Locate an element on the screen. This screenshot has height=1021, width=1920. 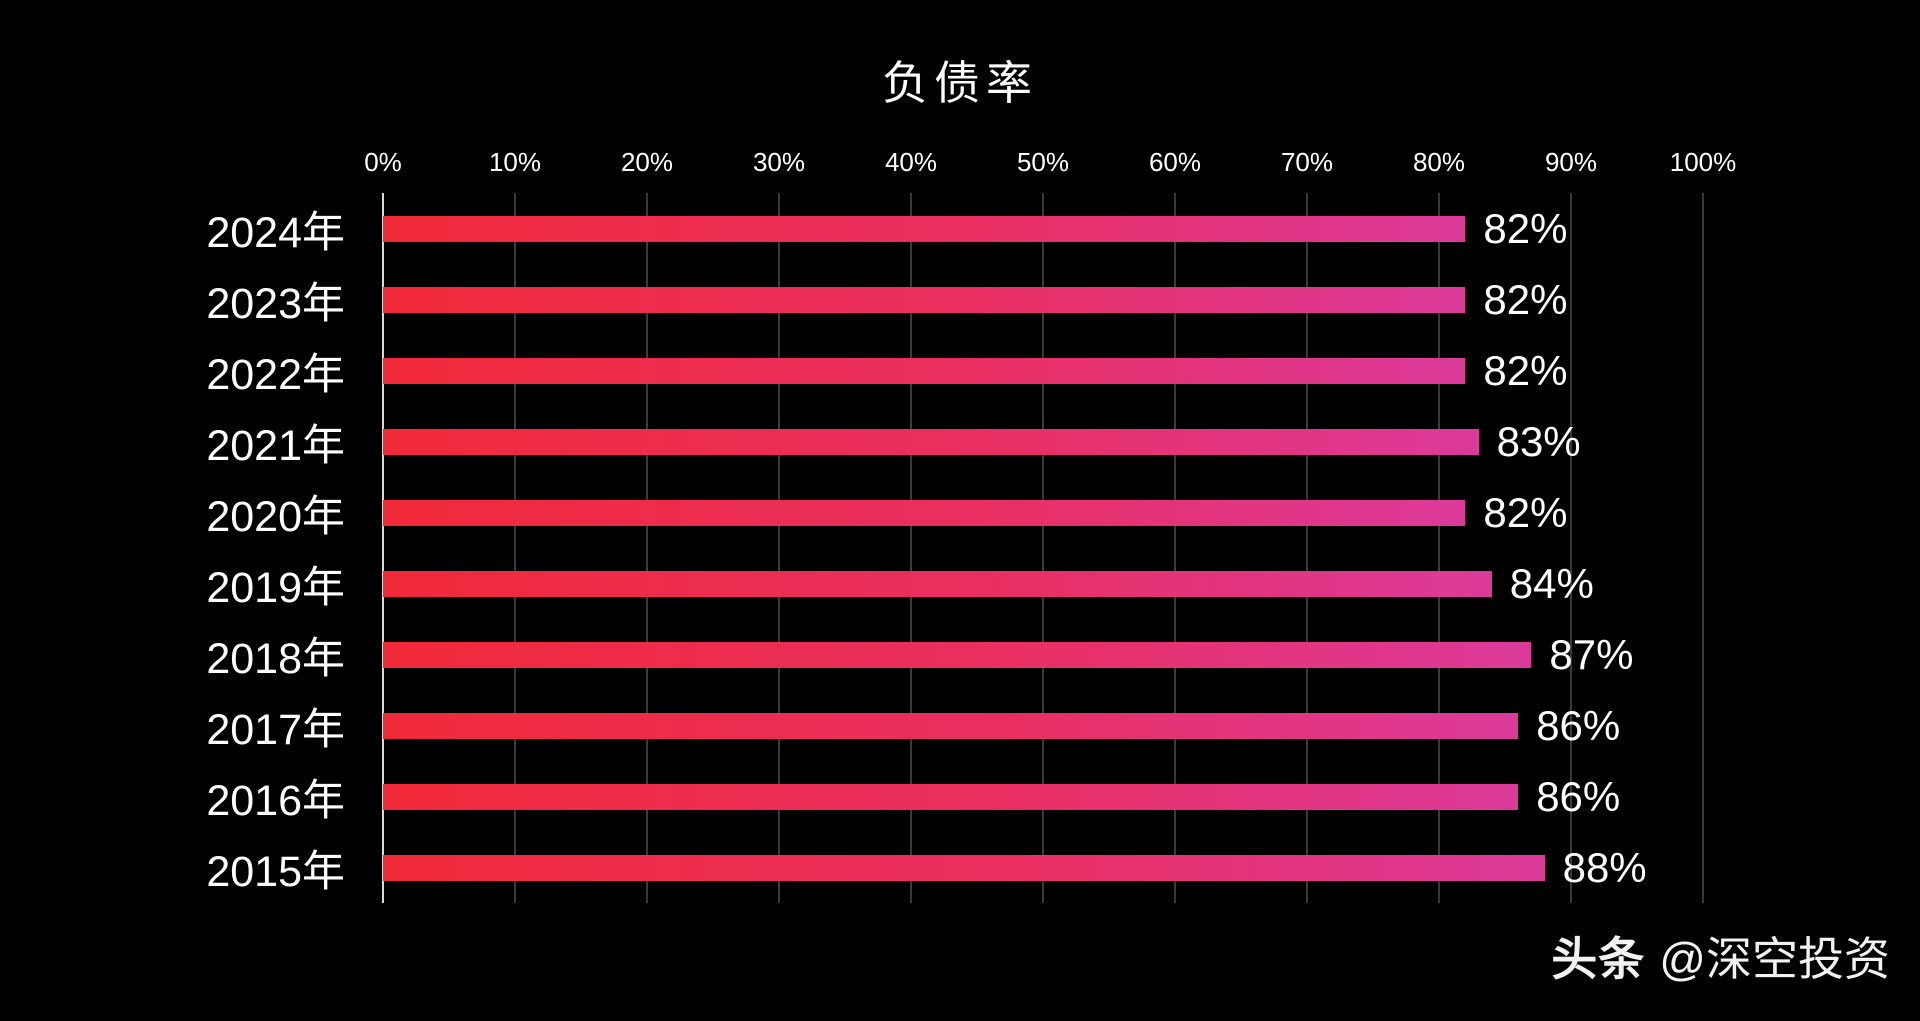
x-tick-label: 100% is located at coordinates (1703, 162).